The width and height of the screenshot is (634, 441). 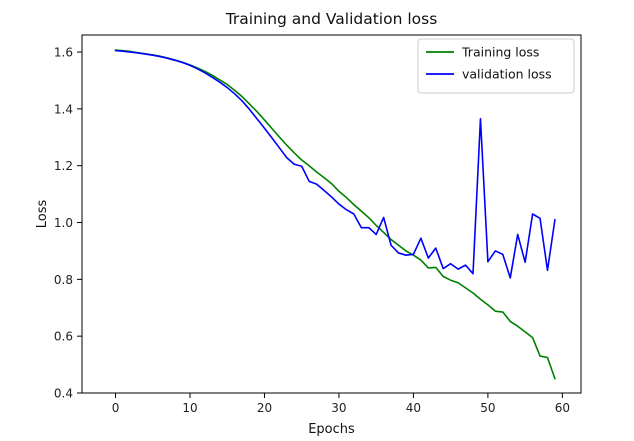 I want to click on x-tick-label: 0, so click(x=116, y=408).